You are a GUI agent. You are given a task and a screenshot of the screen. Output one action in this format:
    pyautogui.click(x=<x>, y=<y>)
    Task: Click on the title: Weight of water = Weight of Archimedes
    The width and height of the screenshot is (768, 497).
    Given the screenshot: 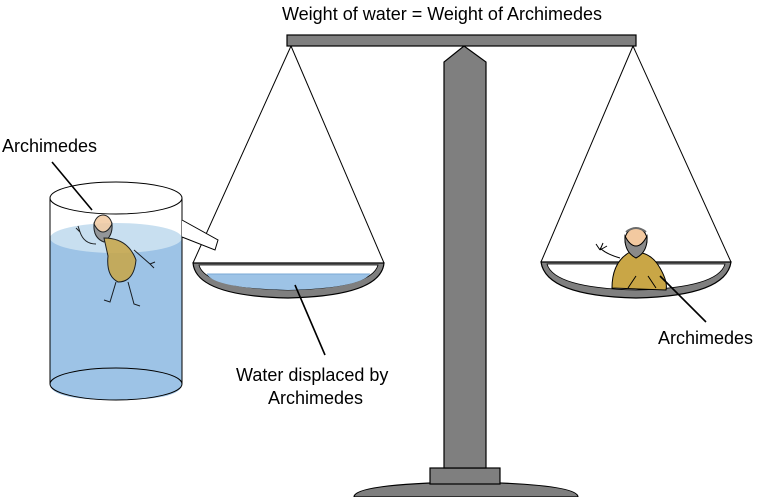 What is the action you would take?
    pyautogui.click(x=442, y=14)
    